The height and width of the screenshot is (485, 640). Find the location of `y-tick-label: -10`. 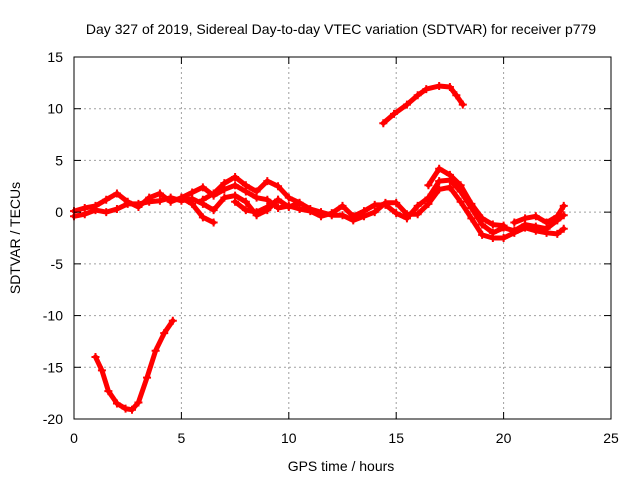

y-tick-label: -10 is located at coordinates (53, 316).